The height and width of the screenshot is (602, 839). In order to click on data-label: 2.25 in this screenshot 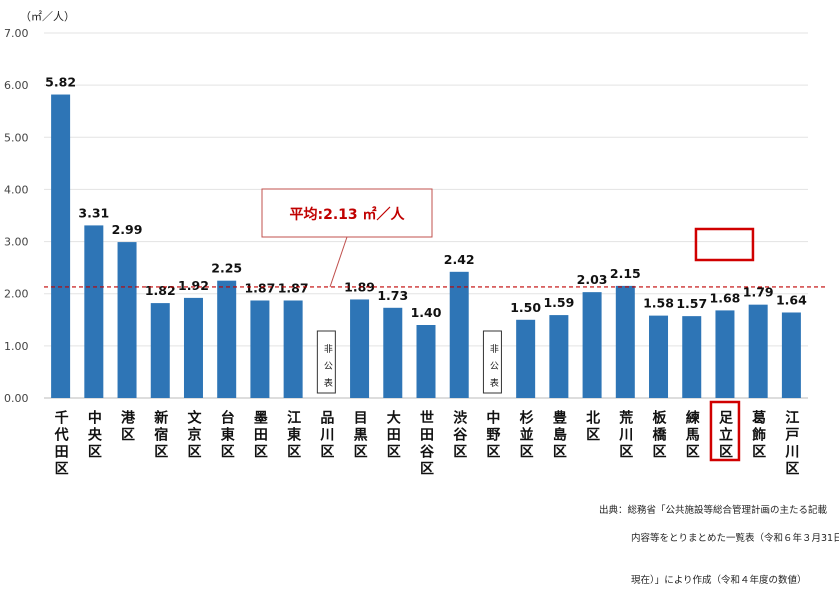, I will do `click(226, 268)`.